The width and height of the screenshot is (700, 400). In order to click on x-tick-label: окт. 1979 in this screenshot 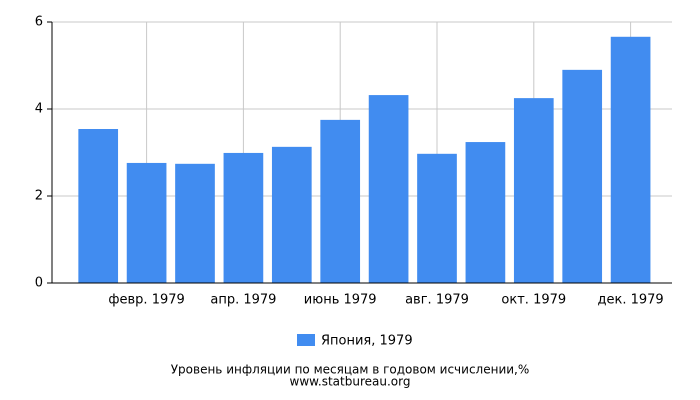, I will do `click(533, 300)`.